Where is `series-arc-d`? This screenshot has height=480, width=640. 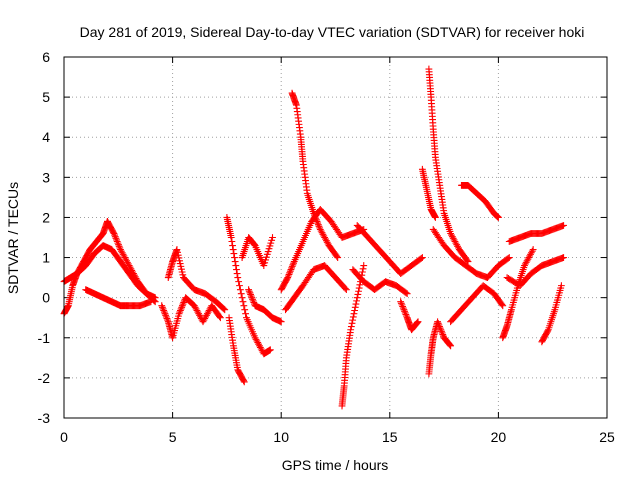
series-arc-d is located at coordinates (118, 298).